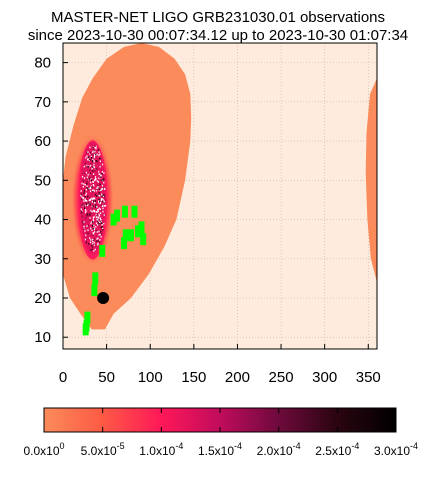 Image resolution: width=440 pixels, height=480 pixels. Describe the element at coordinates (42, 180) in the screenshot. I see `y-tick-label: 50` at that location.